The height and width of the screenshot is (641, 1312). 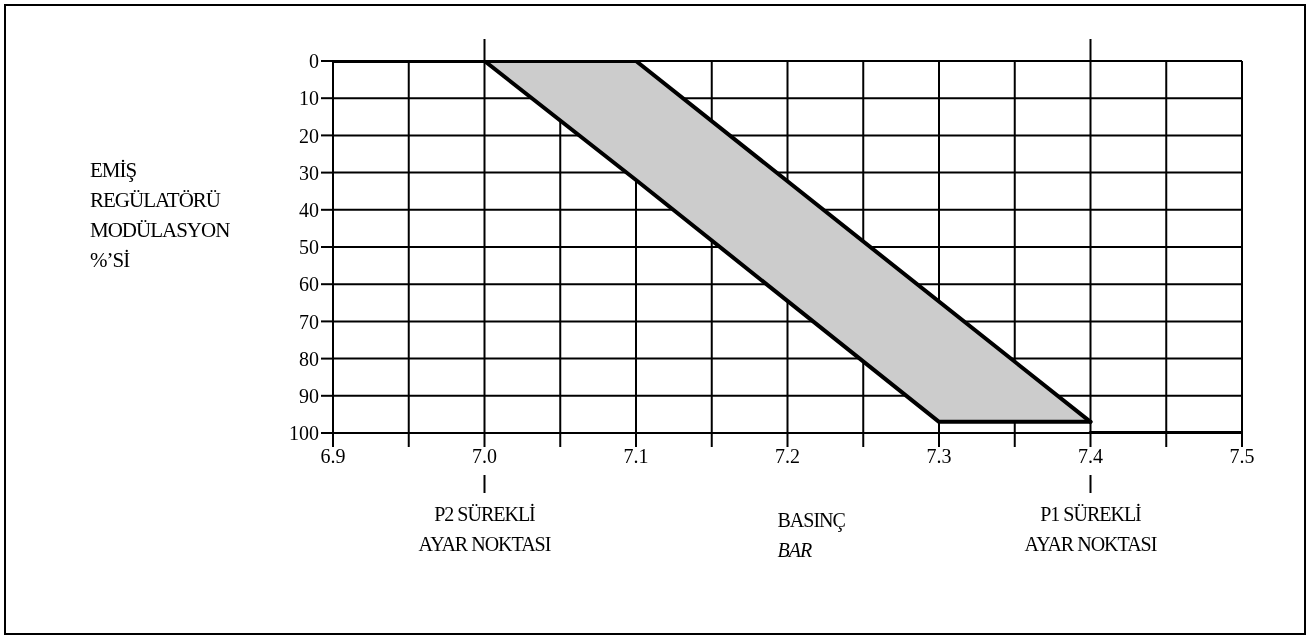 I want to click on annotation: P1 SÜREKLİ AYAR NOKTASI, so click(x=1090, y=529).